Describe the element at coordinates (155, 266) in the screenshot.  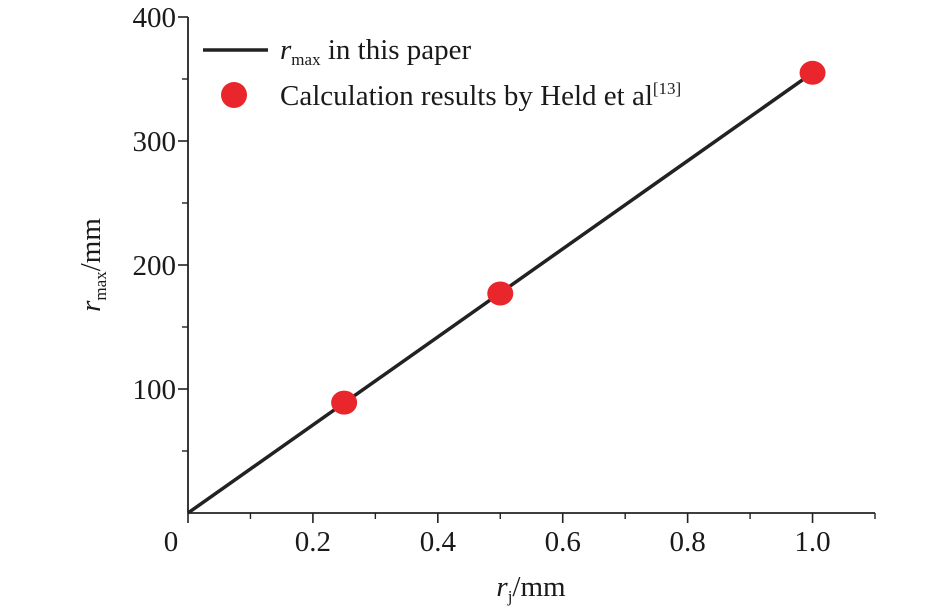
I see `y-tick-label: 200` at that location.